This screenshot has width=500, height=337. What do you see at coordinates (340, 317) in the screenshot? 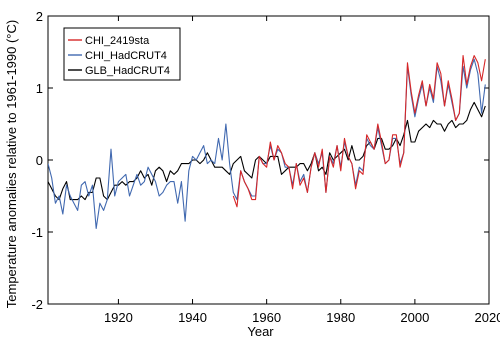
I see `x-tick-label: 1980` at bounding box center [340, 317].